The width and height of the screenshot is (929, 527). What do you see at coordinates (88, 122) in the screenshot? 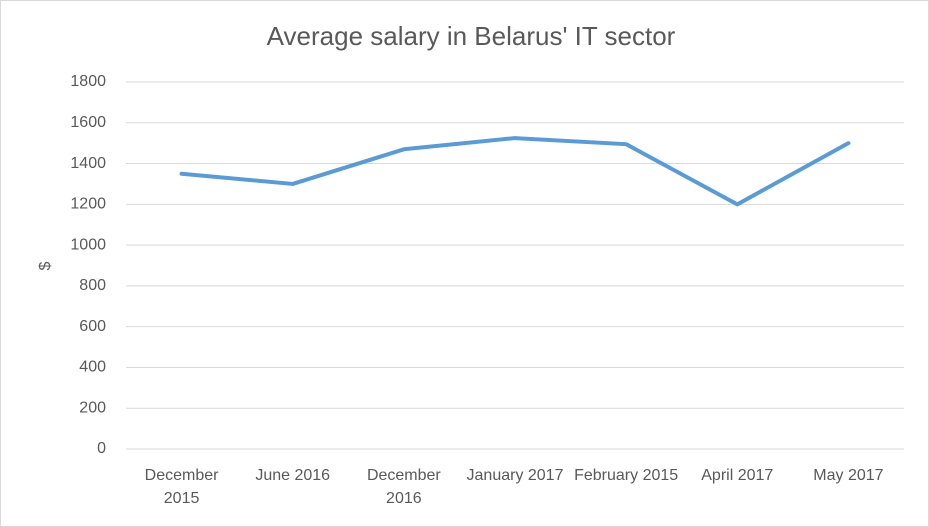
I see `y-tick-label: 1600` at bounding box center [88, 122].